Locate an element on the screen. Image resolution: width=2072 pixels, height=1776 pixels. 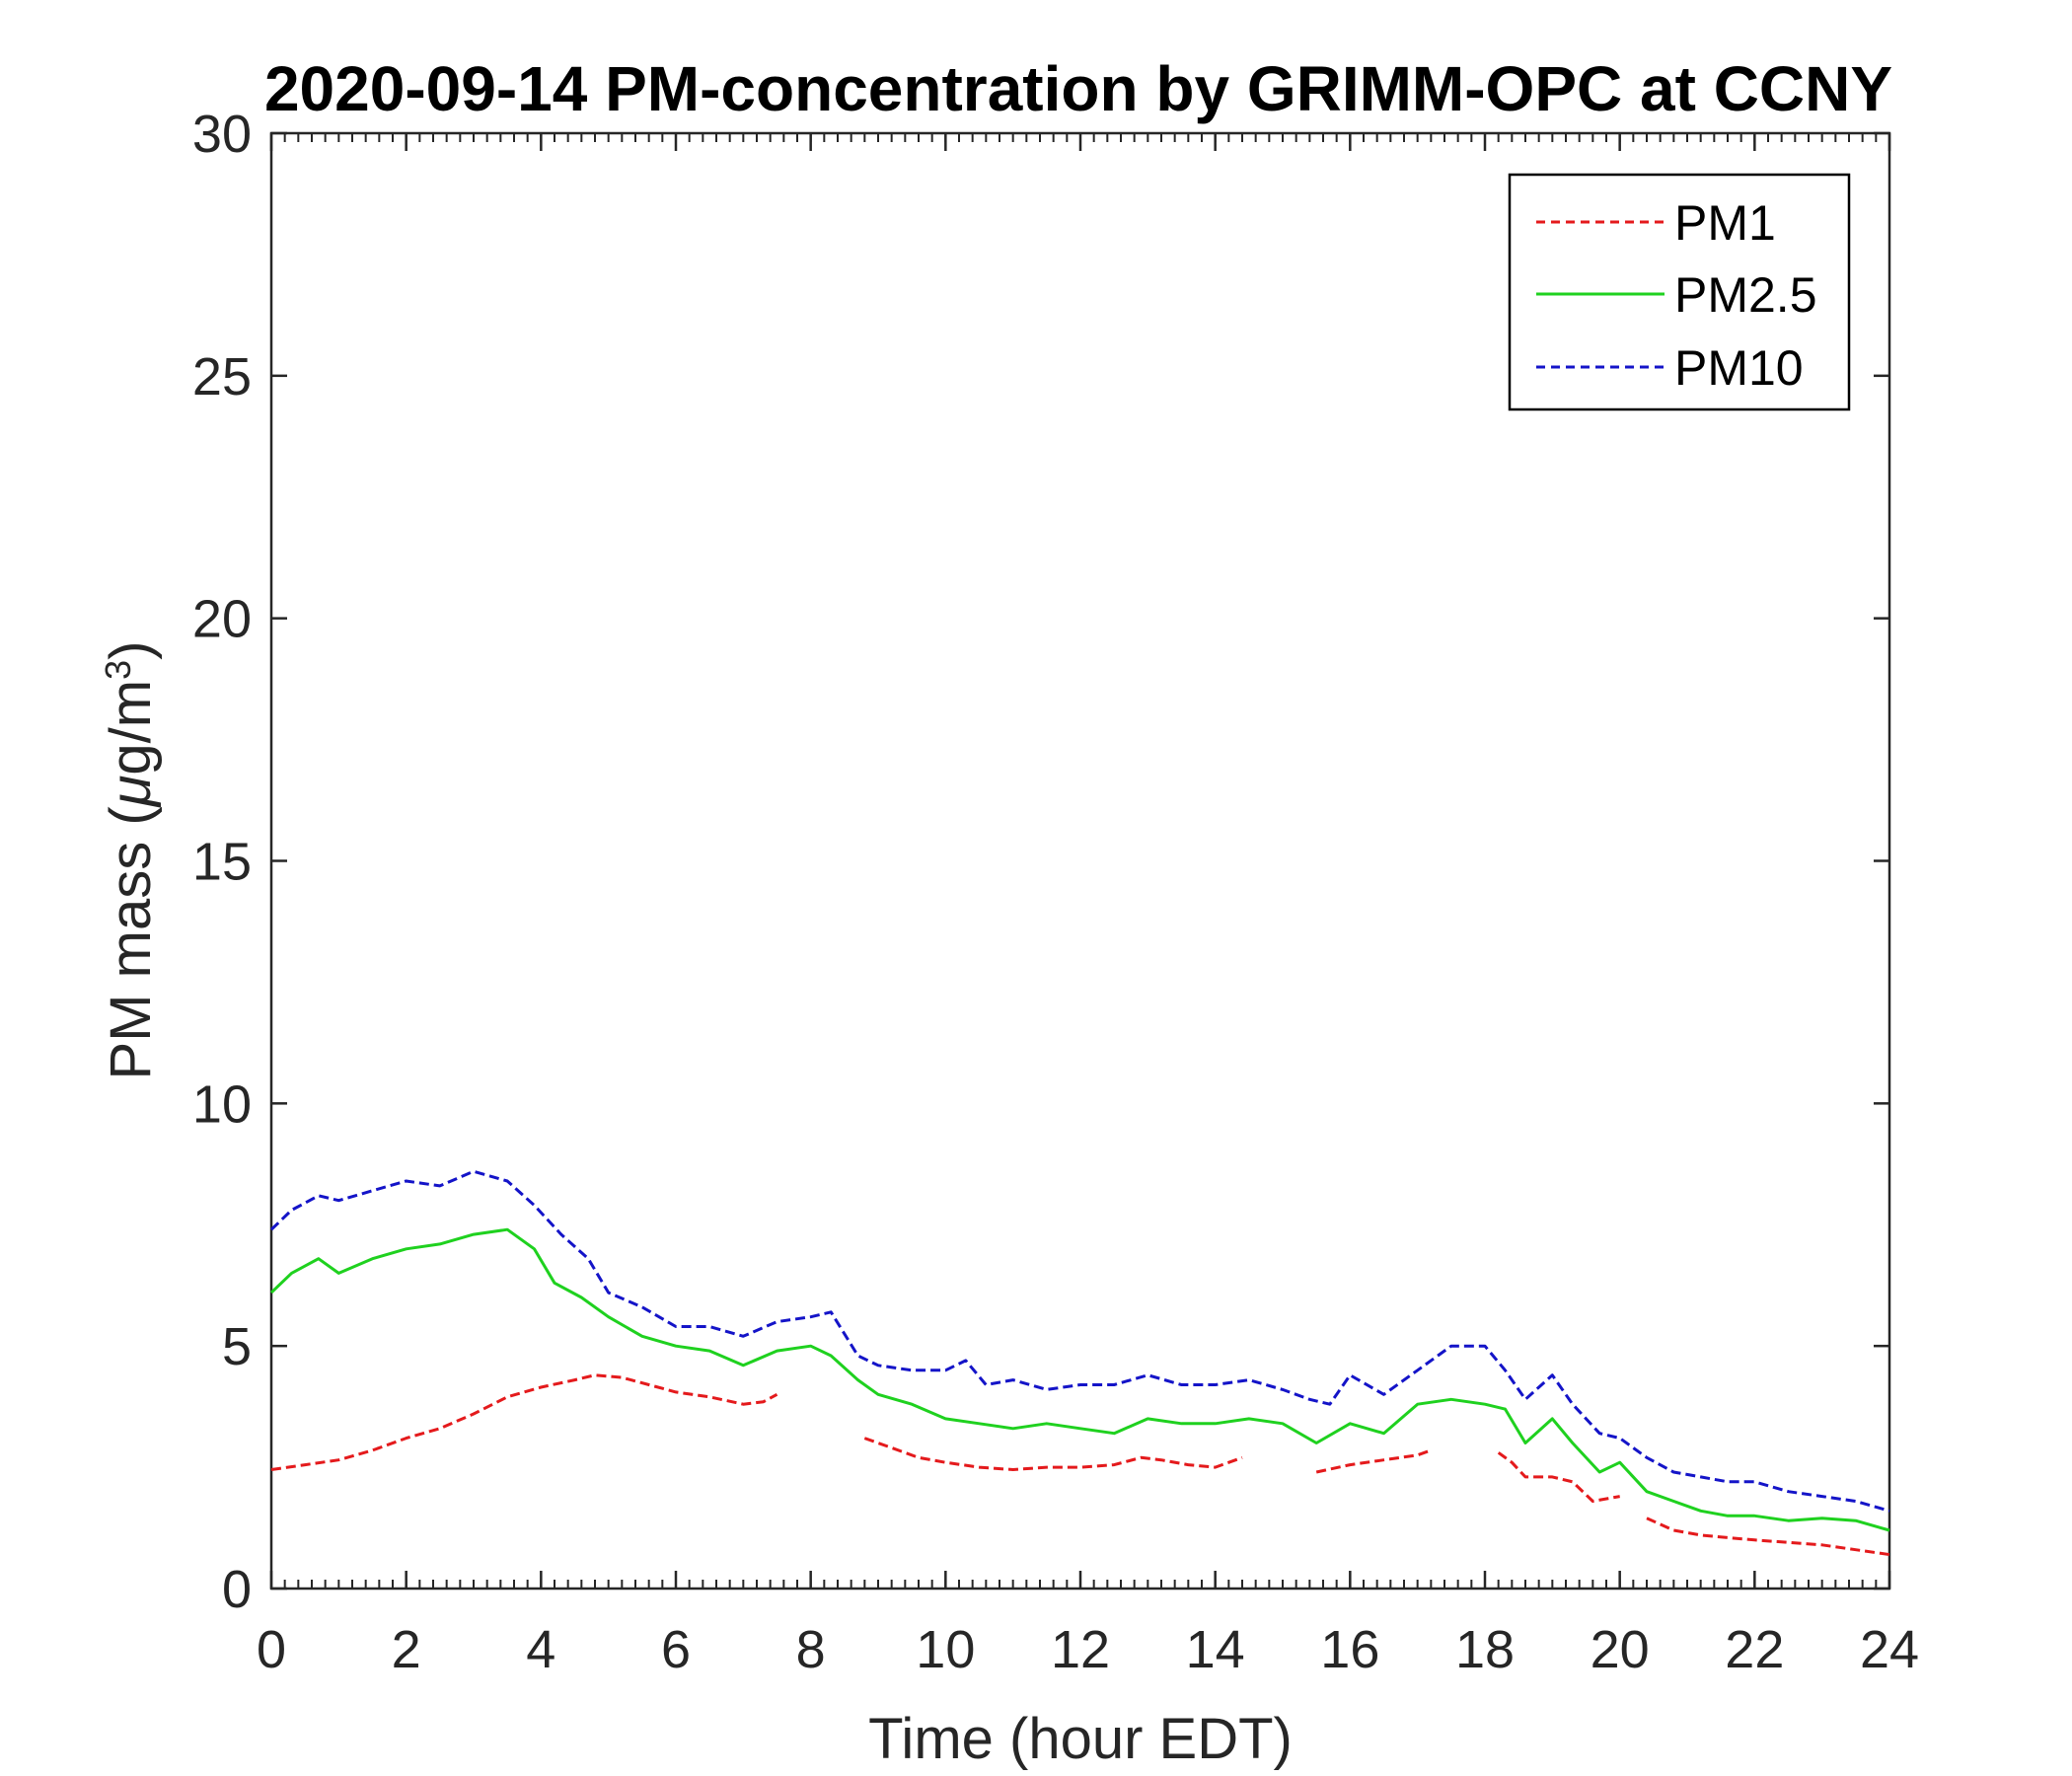
y-tick-labels: 0 5 10 15 20 25 30 is located at coordinates (222, 862).